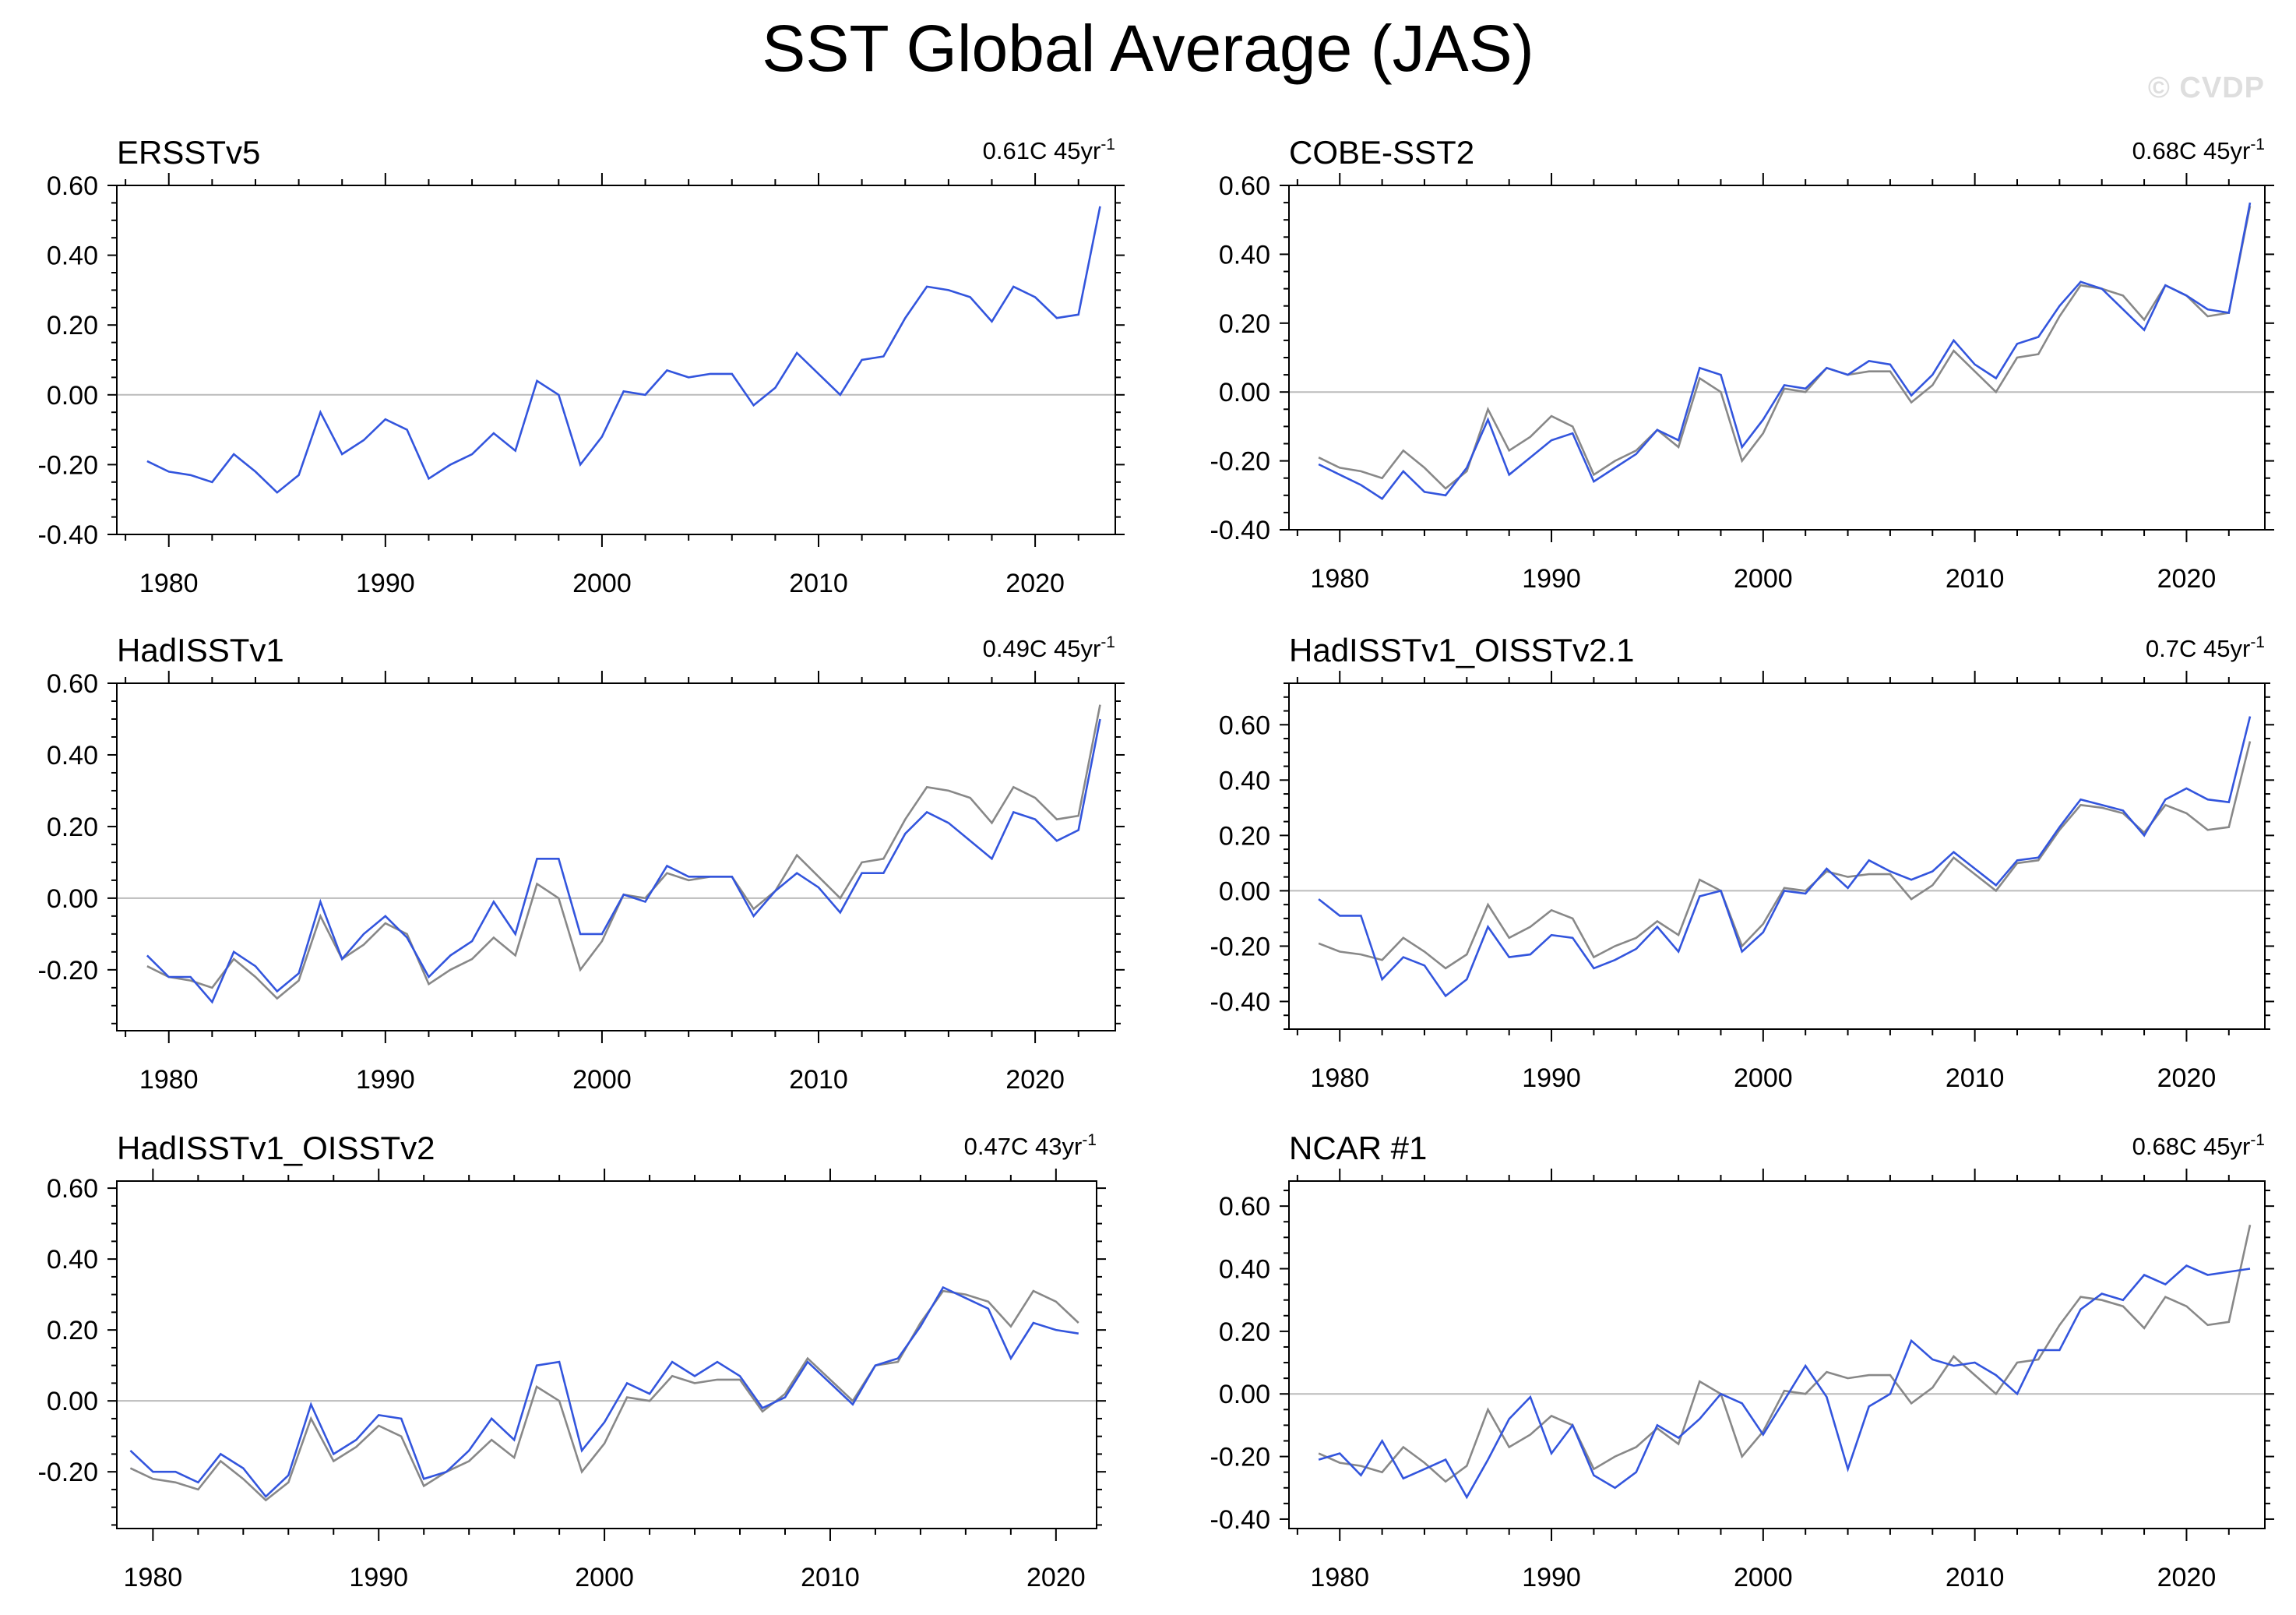 The image size is (2296, 1615). Describe the element at coordinates (1148, 49) in the screenshot. I see `figure-title: SST Global Average (JAS)` at that location.